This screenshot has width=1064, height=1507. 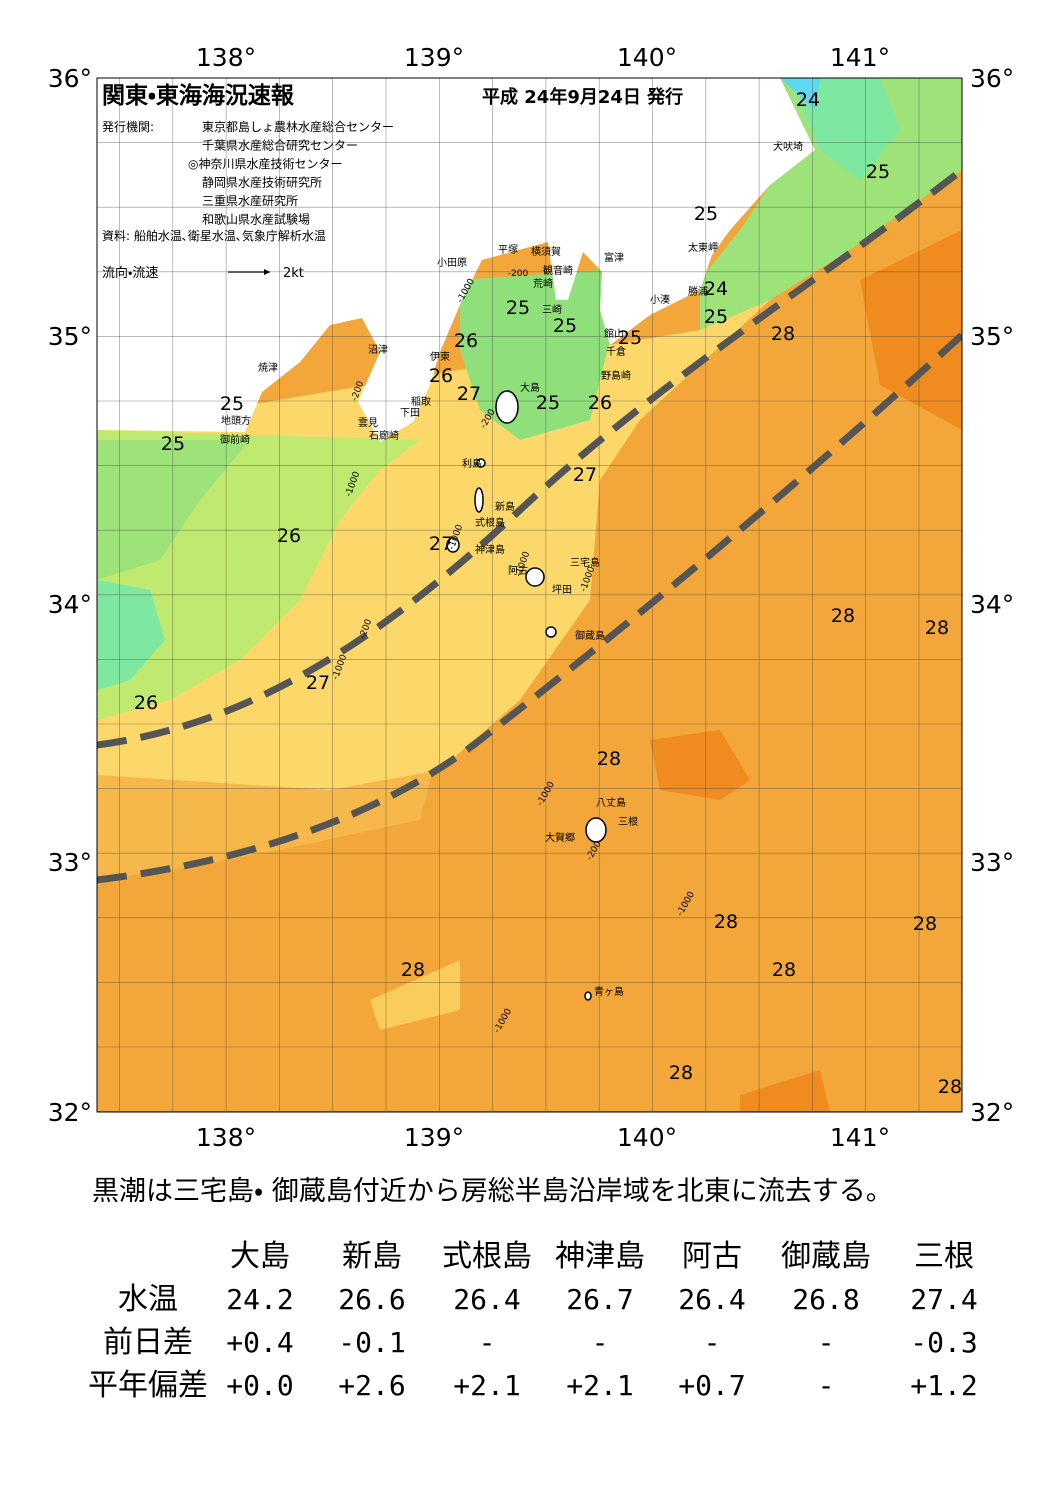 What do you see at coordinates (562, 589) in the screenshot?
I see `place-name: 坪田` at bounding box center [562, 589].